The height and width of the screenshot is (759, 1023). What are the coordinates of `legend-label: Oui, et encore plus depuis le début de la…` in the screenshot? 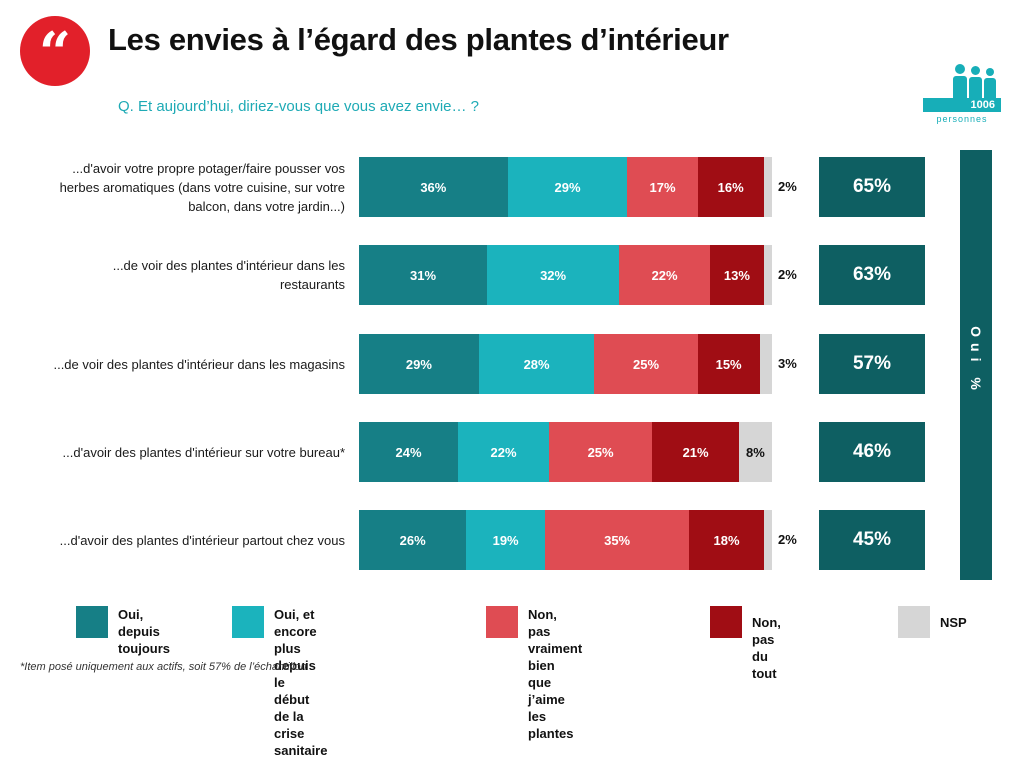 It's located at (301, 682).